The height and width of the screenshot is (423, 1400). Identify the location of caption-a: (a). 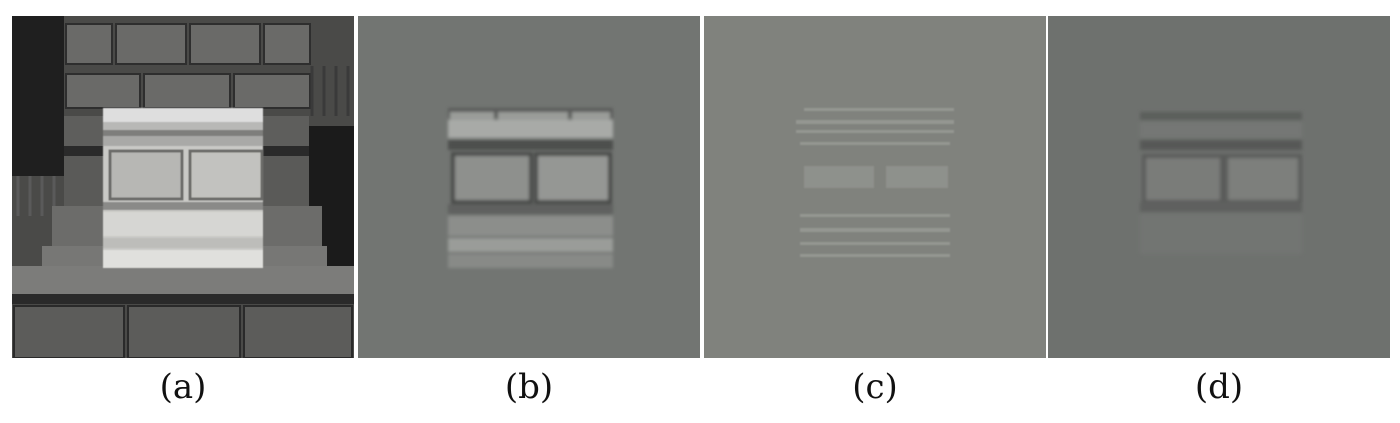
(183, 387).